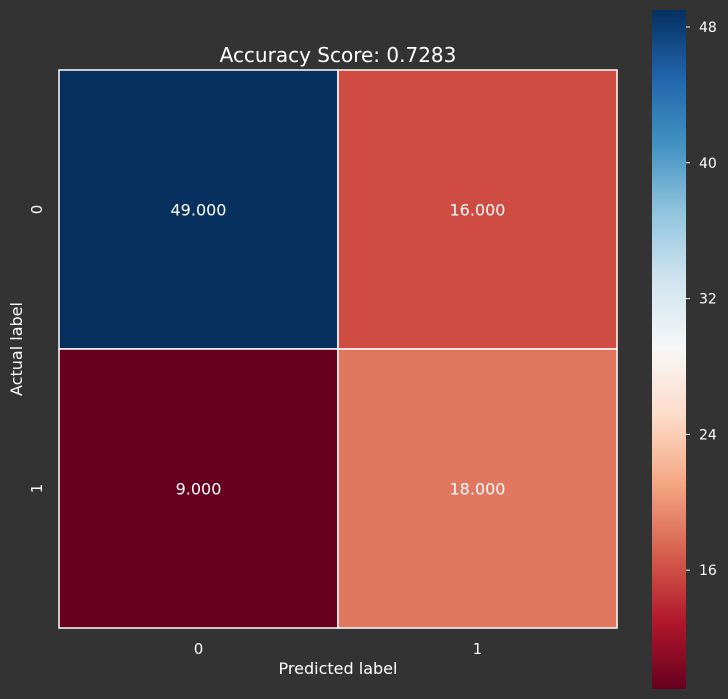 Image resolution: width=728 pixels, height=699 pixels. I want to click on chart-title: Accuracy Score: 0.7283, so click(338, 55).